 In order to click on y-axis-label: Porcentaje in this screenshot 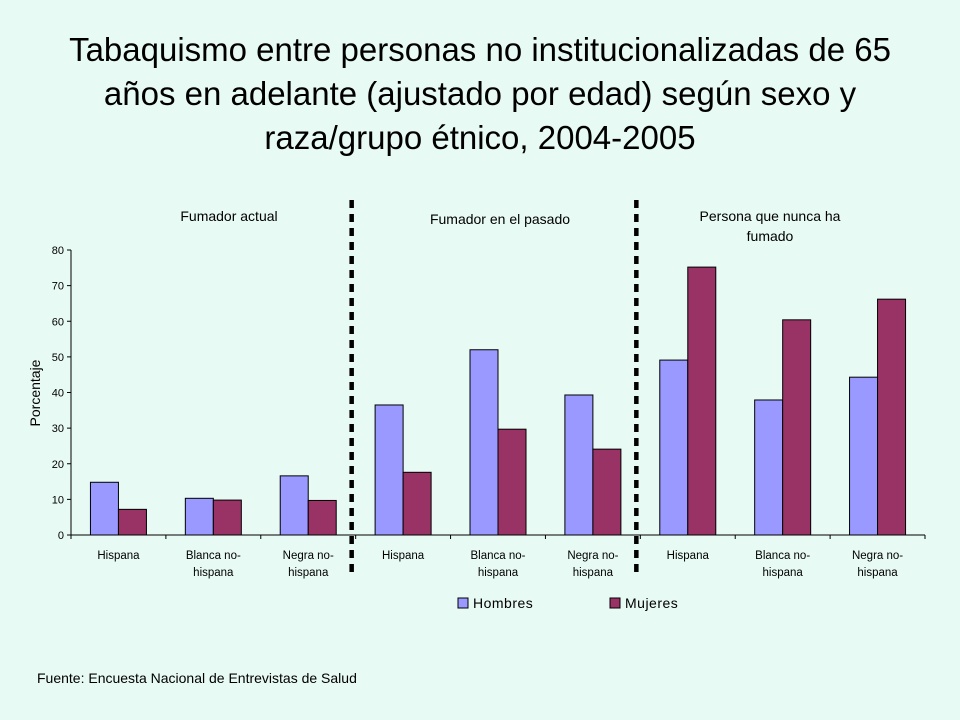, I will do `click(35, 392)`.